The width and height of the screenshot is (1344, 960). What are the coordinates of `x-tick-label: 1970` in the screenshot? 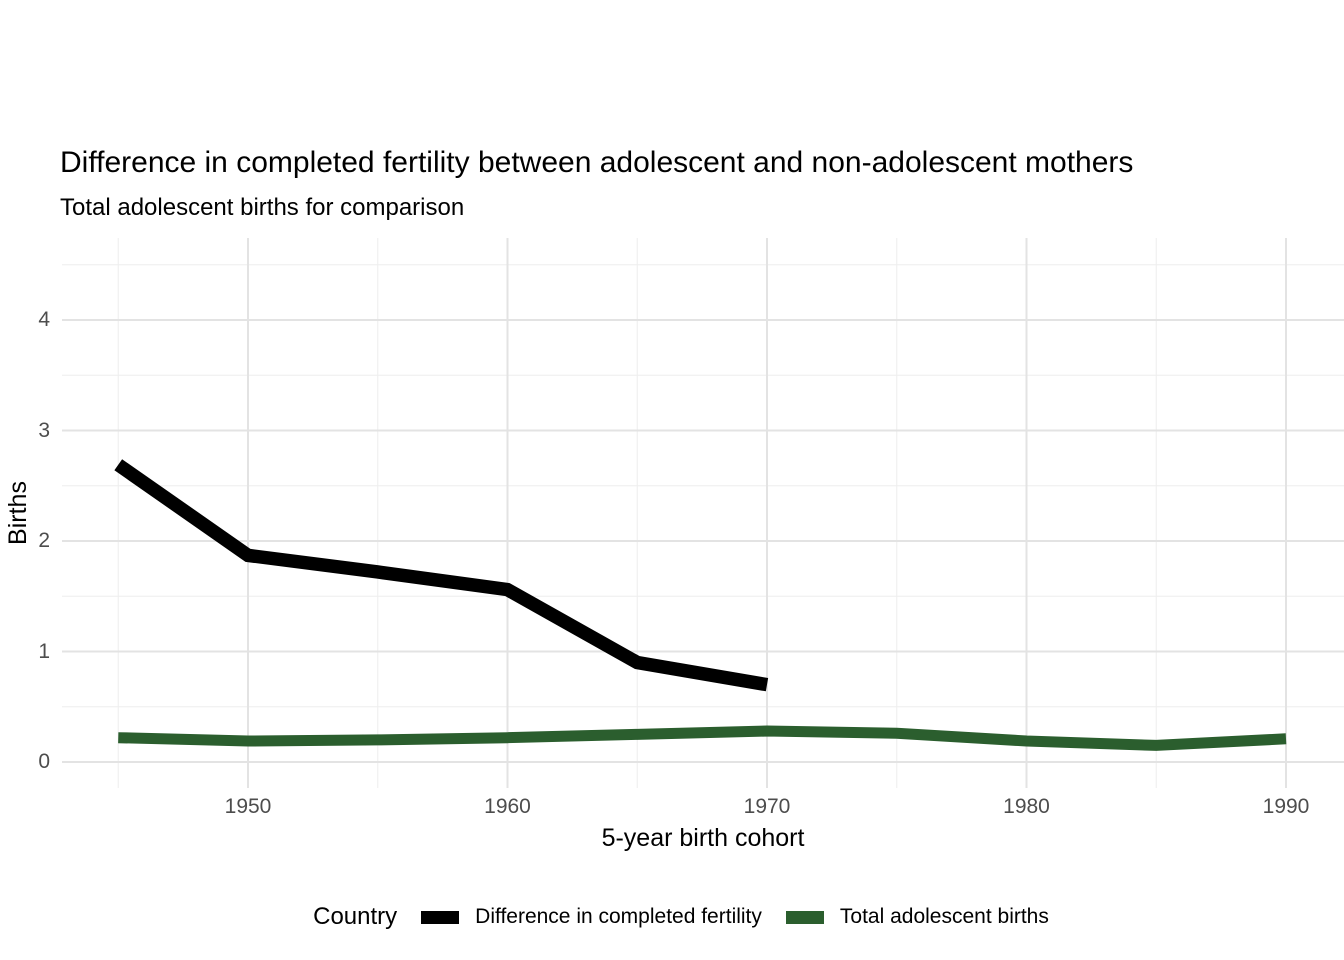 It's located at (767, 806).